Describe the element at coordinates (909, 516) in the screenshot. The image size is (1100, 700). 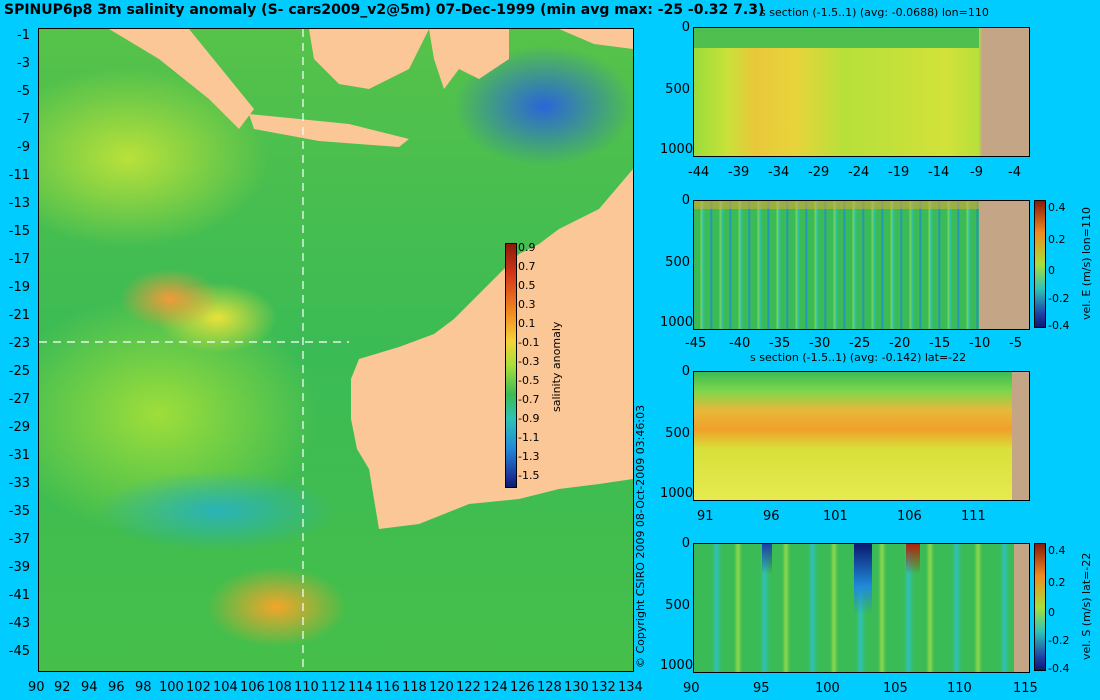
I see `panel3-x-tick: 106` at that location.